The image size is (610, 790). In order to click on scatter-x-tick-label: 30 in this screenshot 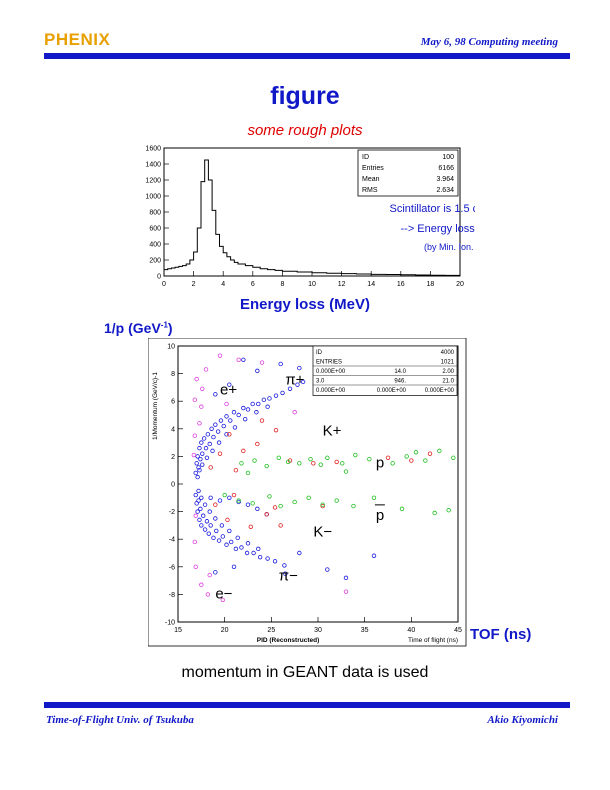, I will do `click(318, 630)`.